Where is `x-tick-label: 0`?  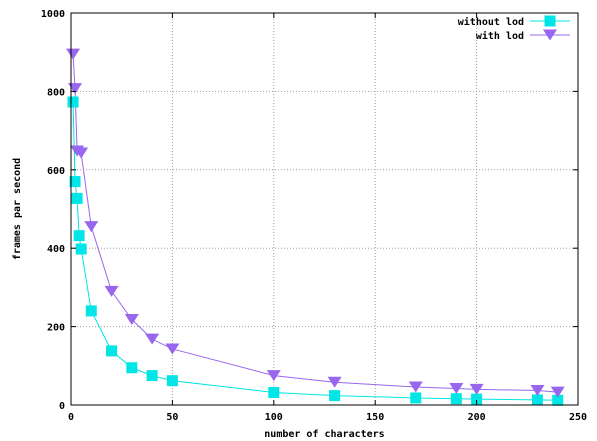
x-tick-label: 0 is located at coordinates (71, 417).